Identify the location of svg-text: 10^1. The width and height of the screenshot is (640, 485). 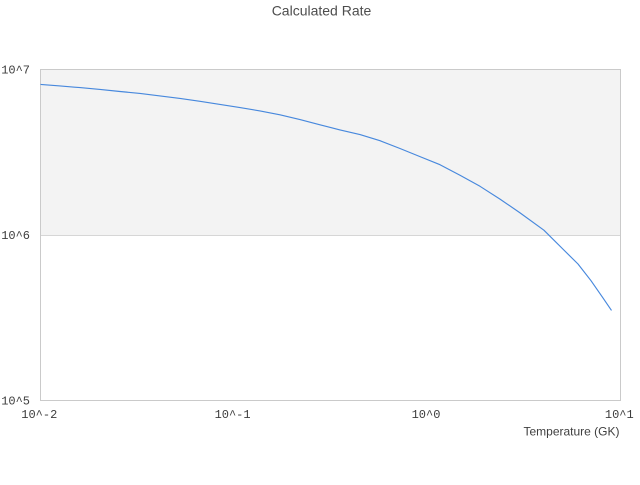
(619, 415).